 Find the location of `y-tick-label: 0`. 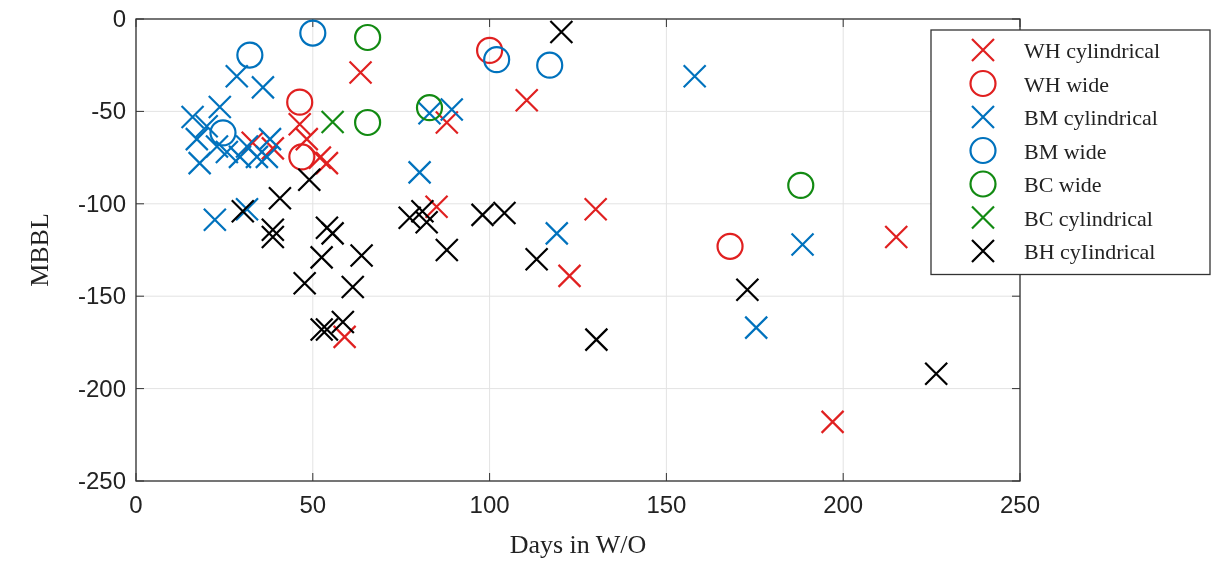

y-tick-label: 0 is located at coordinates (119, 18).